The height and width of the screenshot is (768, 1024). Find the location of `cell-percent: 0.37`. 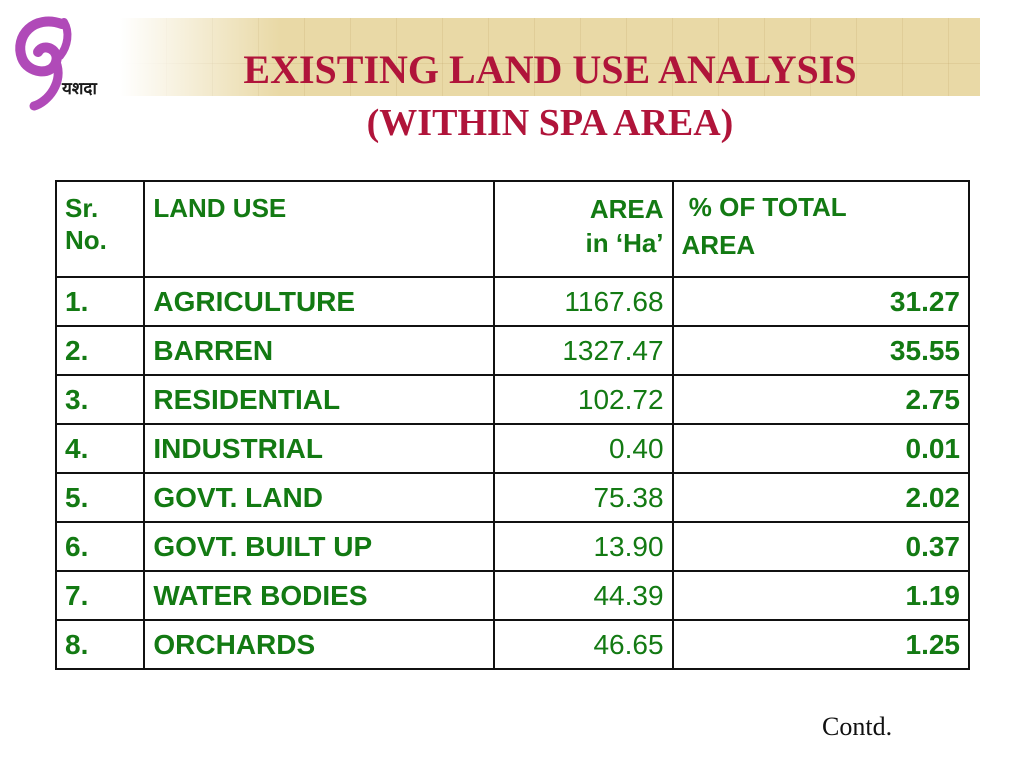

cell-percent: 0.37 is located at coordinates (821, 546).